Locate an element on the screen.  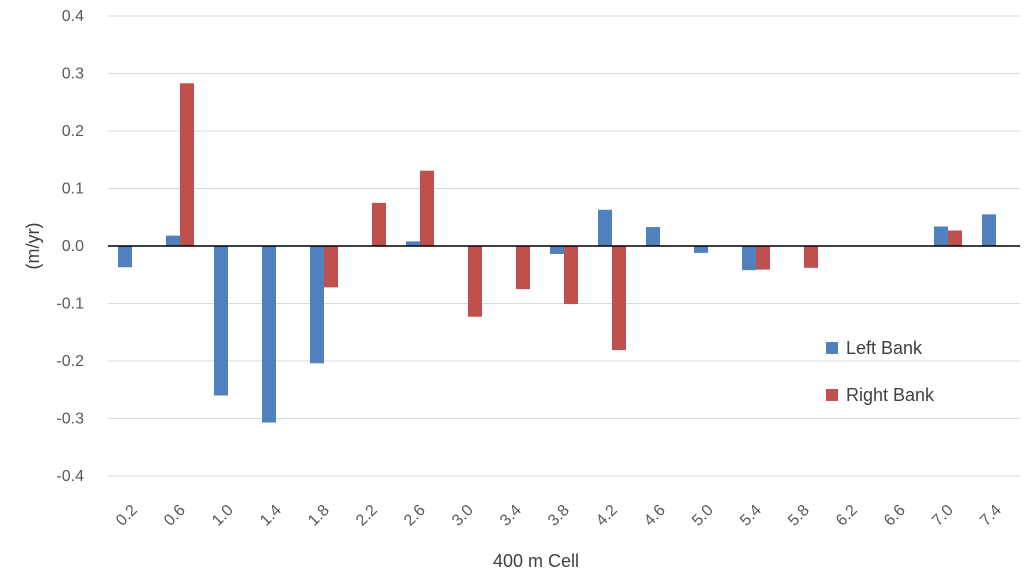
y-tick-label: 0.2 is located at coordinates (73, 131).